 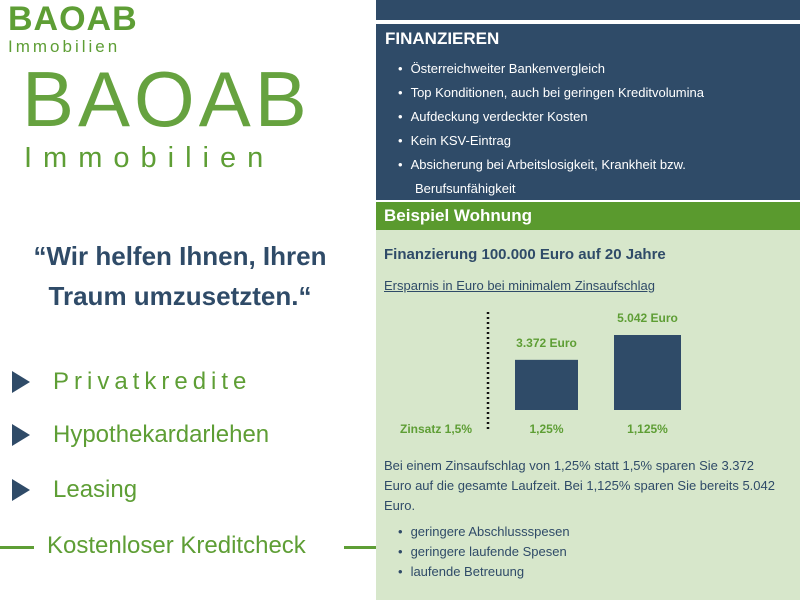 I want to click on list-item: geringere laufende Spesen, so click(x=484, y=552).